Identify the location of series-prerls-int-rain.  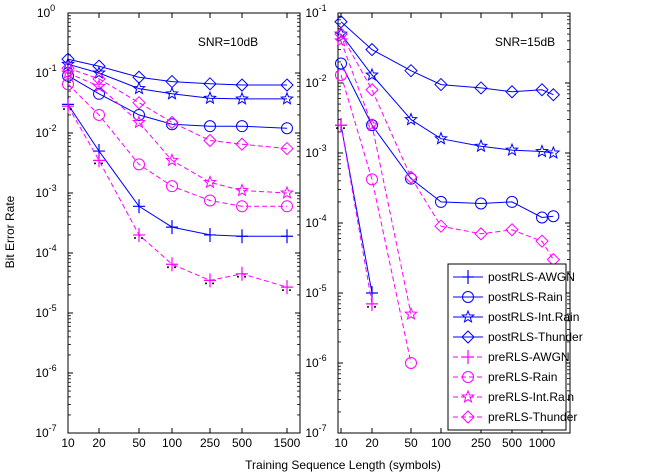
(177, 132).